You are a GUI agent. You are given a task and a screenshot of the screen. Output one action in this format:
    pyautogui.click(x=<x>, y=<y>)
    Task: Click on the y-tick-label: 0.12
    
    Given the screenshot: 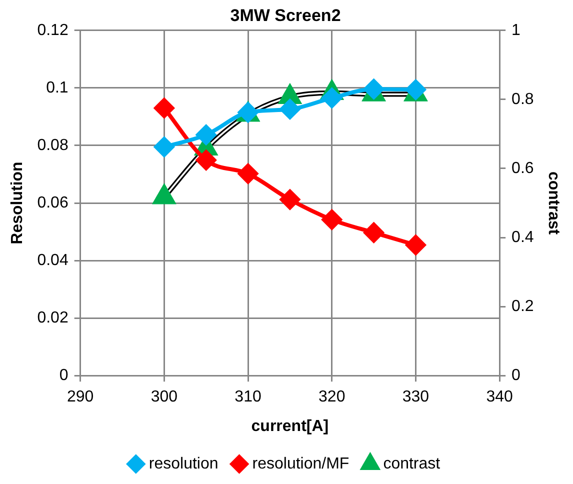 What is the action you would take?
    pyautogui.click(x=52, y=30)
    